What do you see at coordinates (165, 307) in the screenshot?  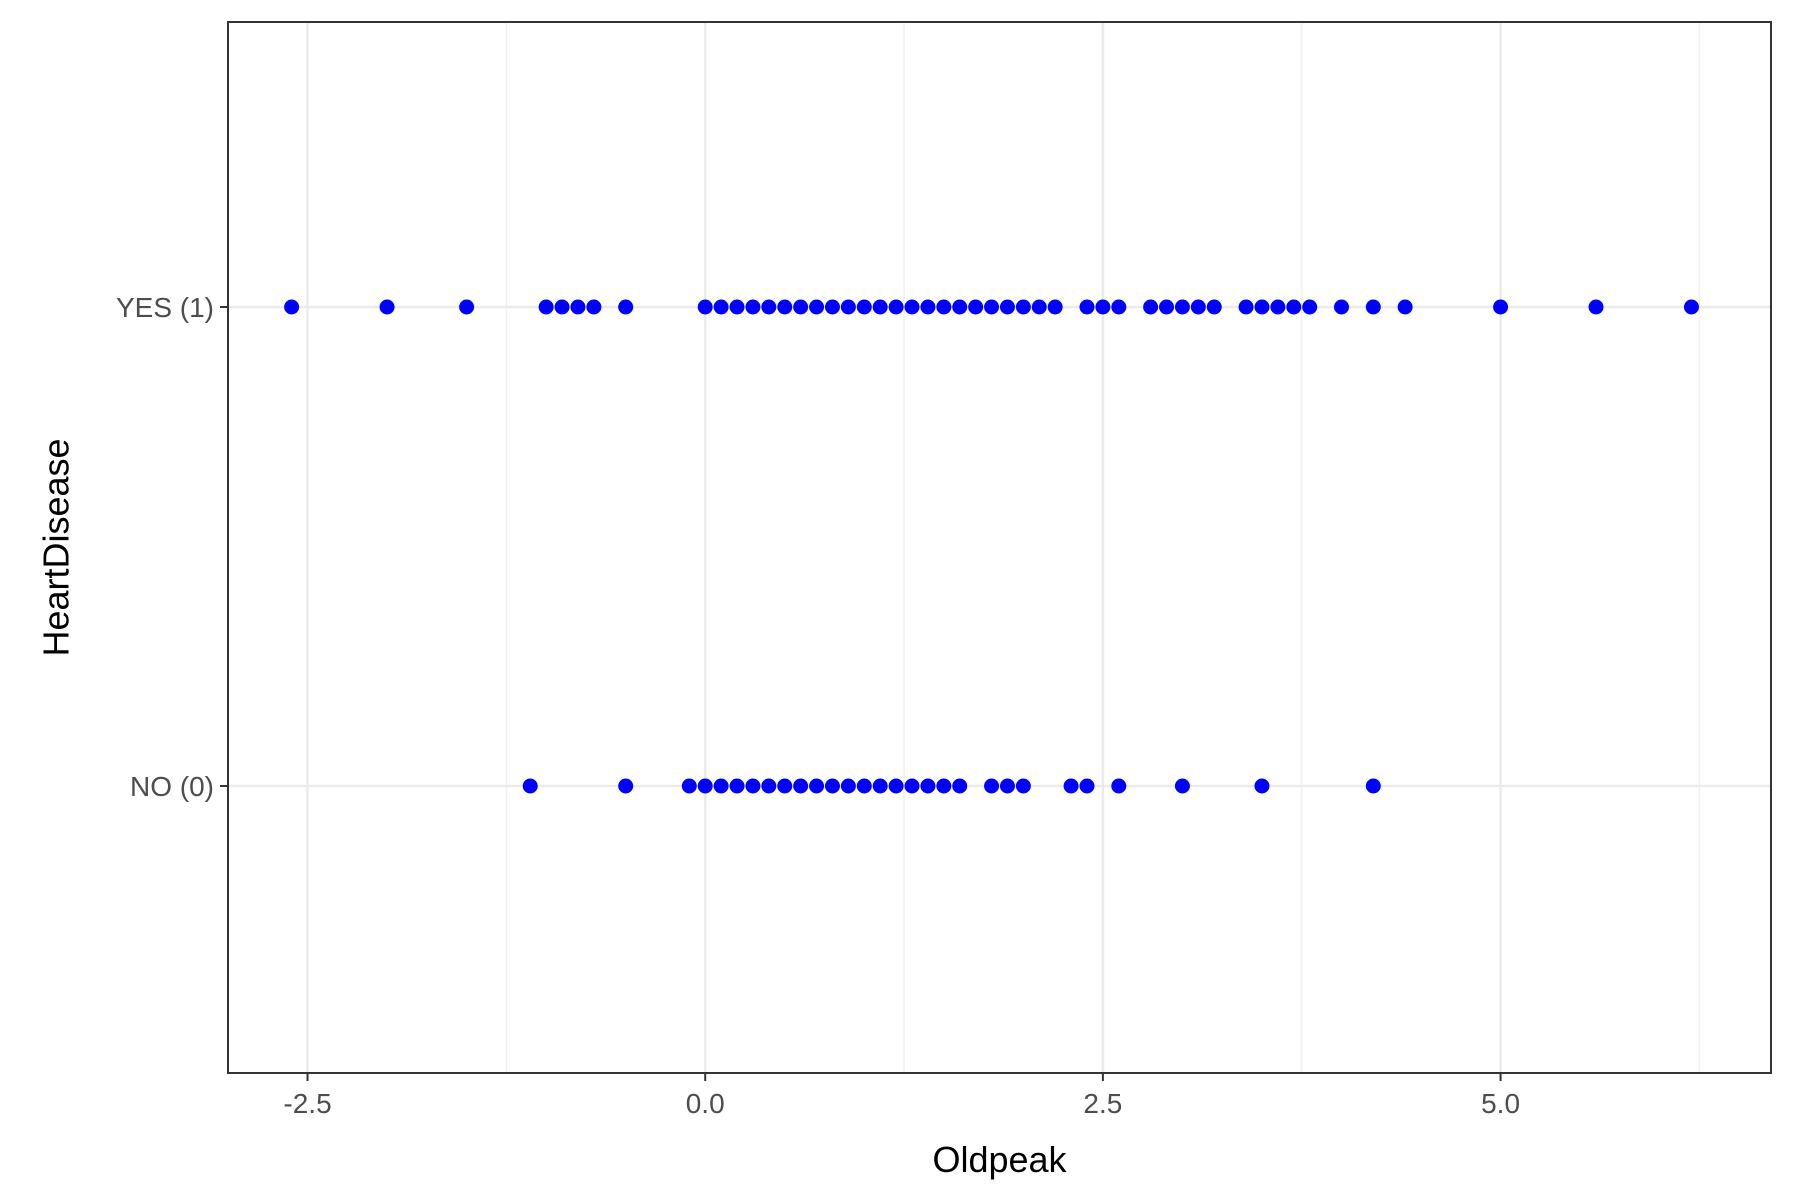 I see `y-tick-label: YES (1)` at bounding box center [165, 307].